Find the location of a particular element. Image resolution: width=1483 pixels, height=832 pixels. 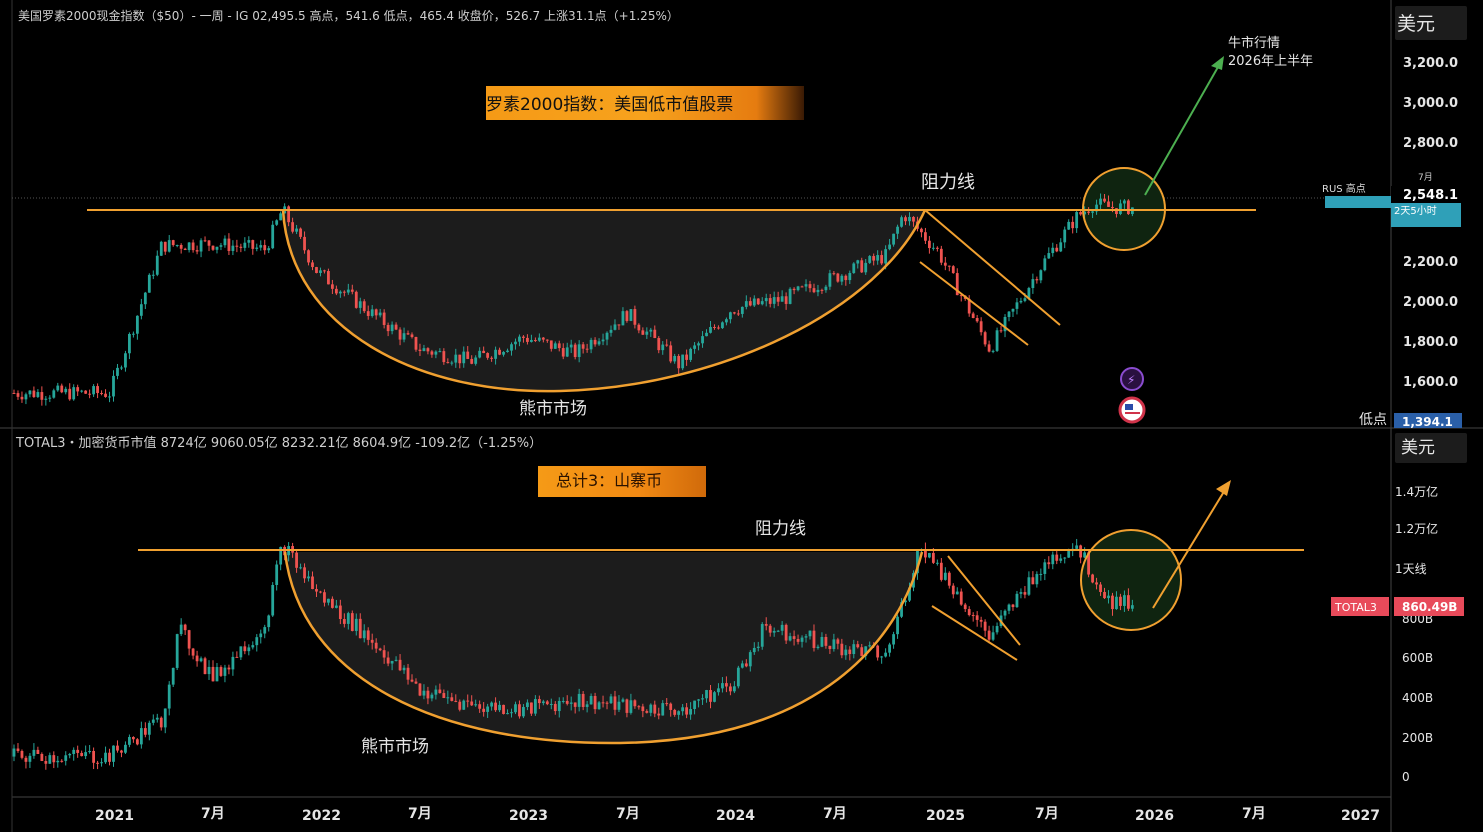

bottom-axis-tick: 200B is located at coordinates (1417, 738).